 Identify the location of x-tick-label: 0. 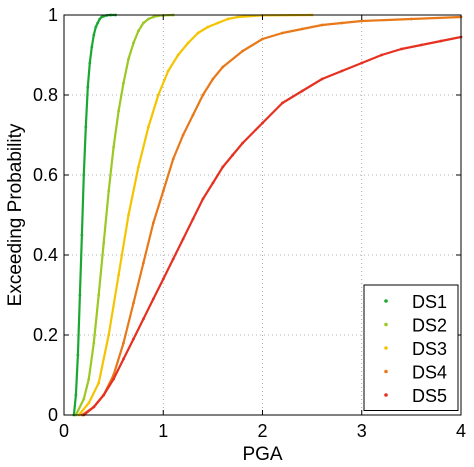
(64, 431).